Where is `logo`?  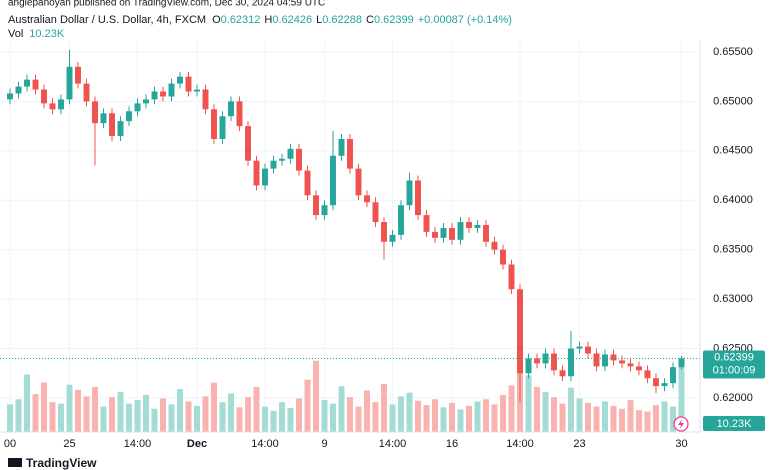
logo is located at coordinates (15, 462).